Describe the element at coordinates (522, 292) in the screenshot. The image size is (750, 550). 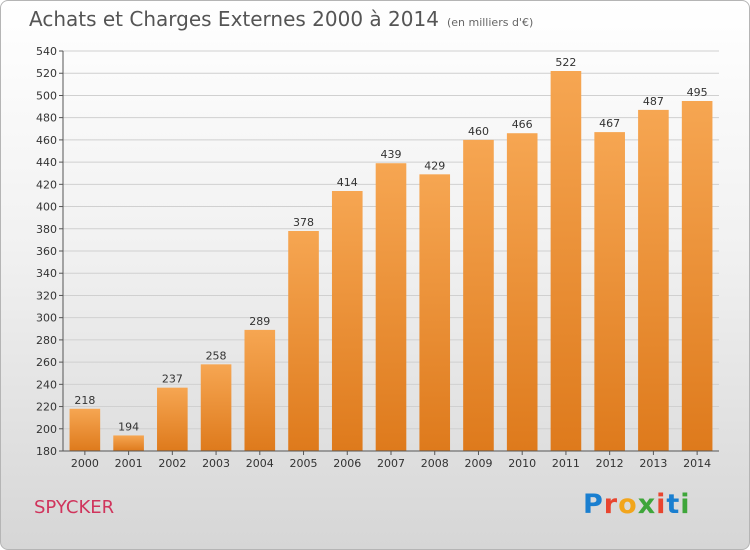
I see `bar-2010` at that location.